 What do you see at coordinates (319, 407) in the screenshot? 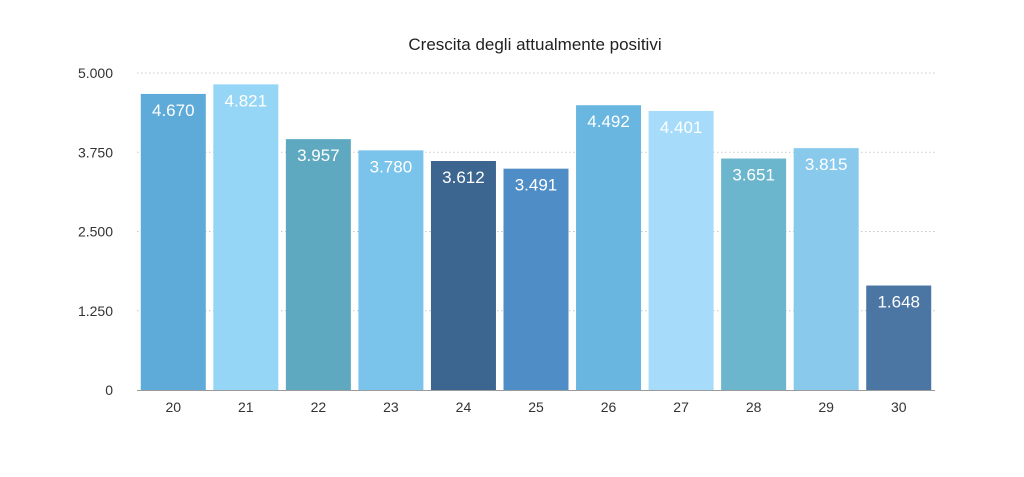
I see `x-tick-label: 22` at bounding box center [319, 407].